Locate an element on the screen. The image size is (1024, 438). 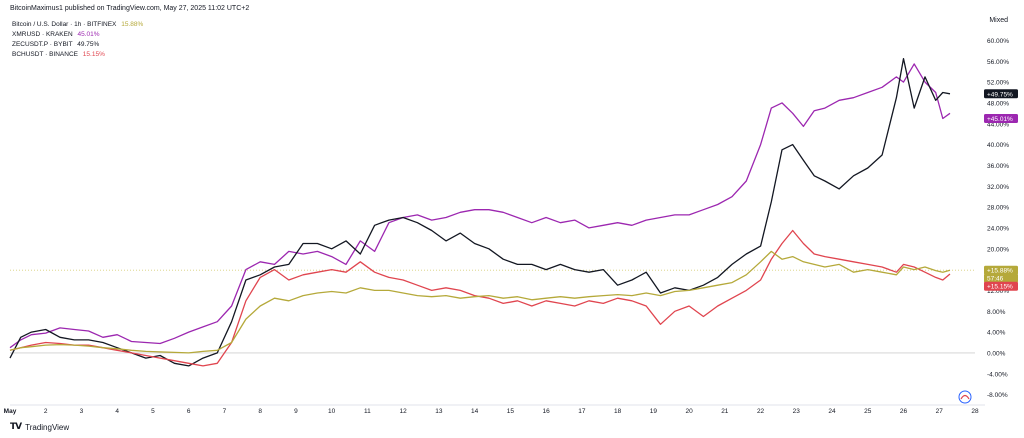
y-tick-label: 48.00% is located at coordinates (998, 103).